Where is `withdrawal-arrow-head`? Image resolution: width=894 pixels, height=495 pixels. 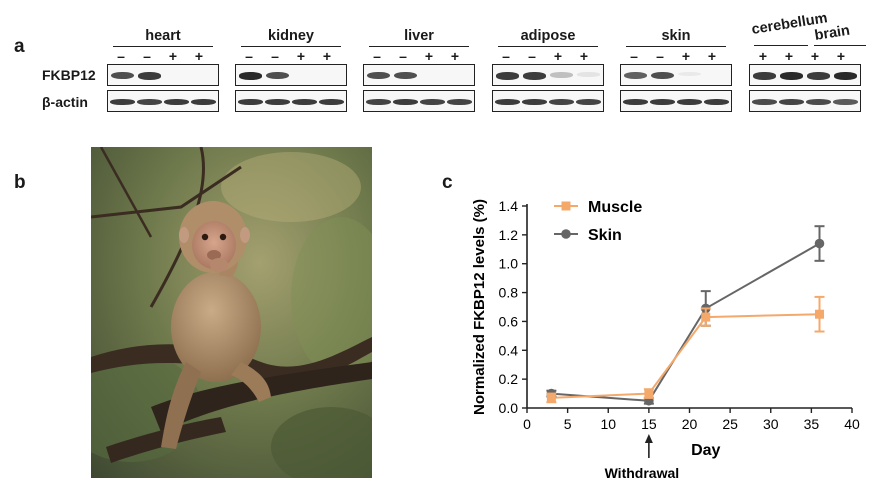 withdrawal-arrow-head is located at coordinates (648, 438).